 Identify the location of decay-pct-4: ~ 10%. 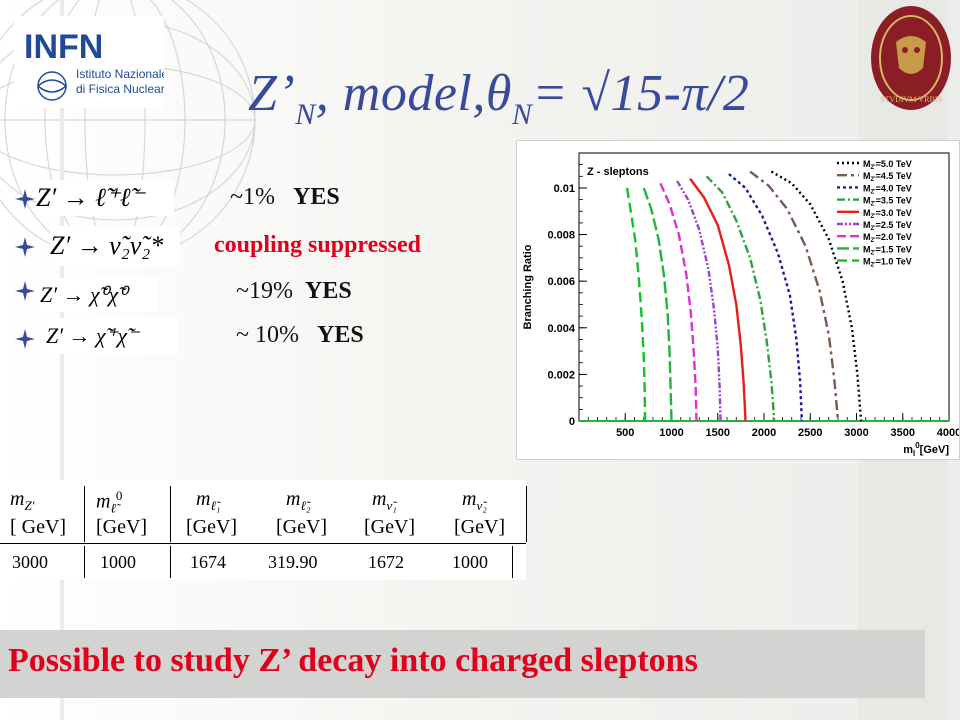
(267, 335).